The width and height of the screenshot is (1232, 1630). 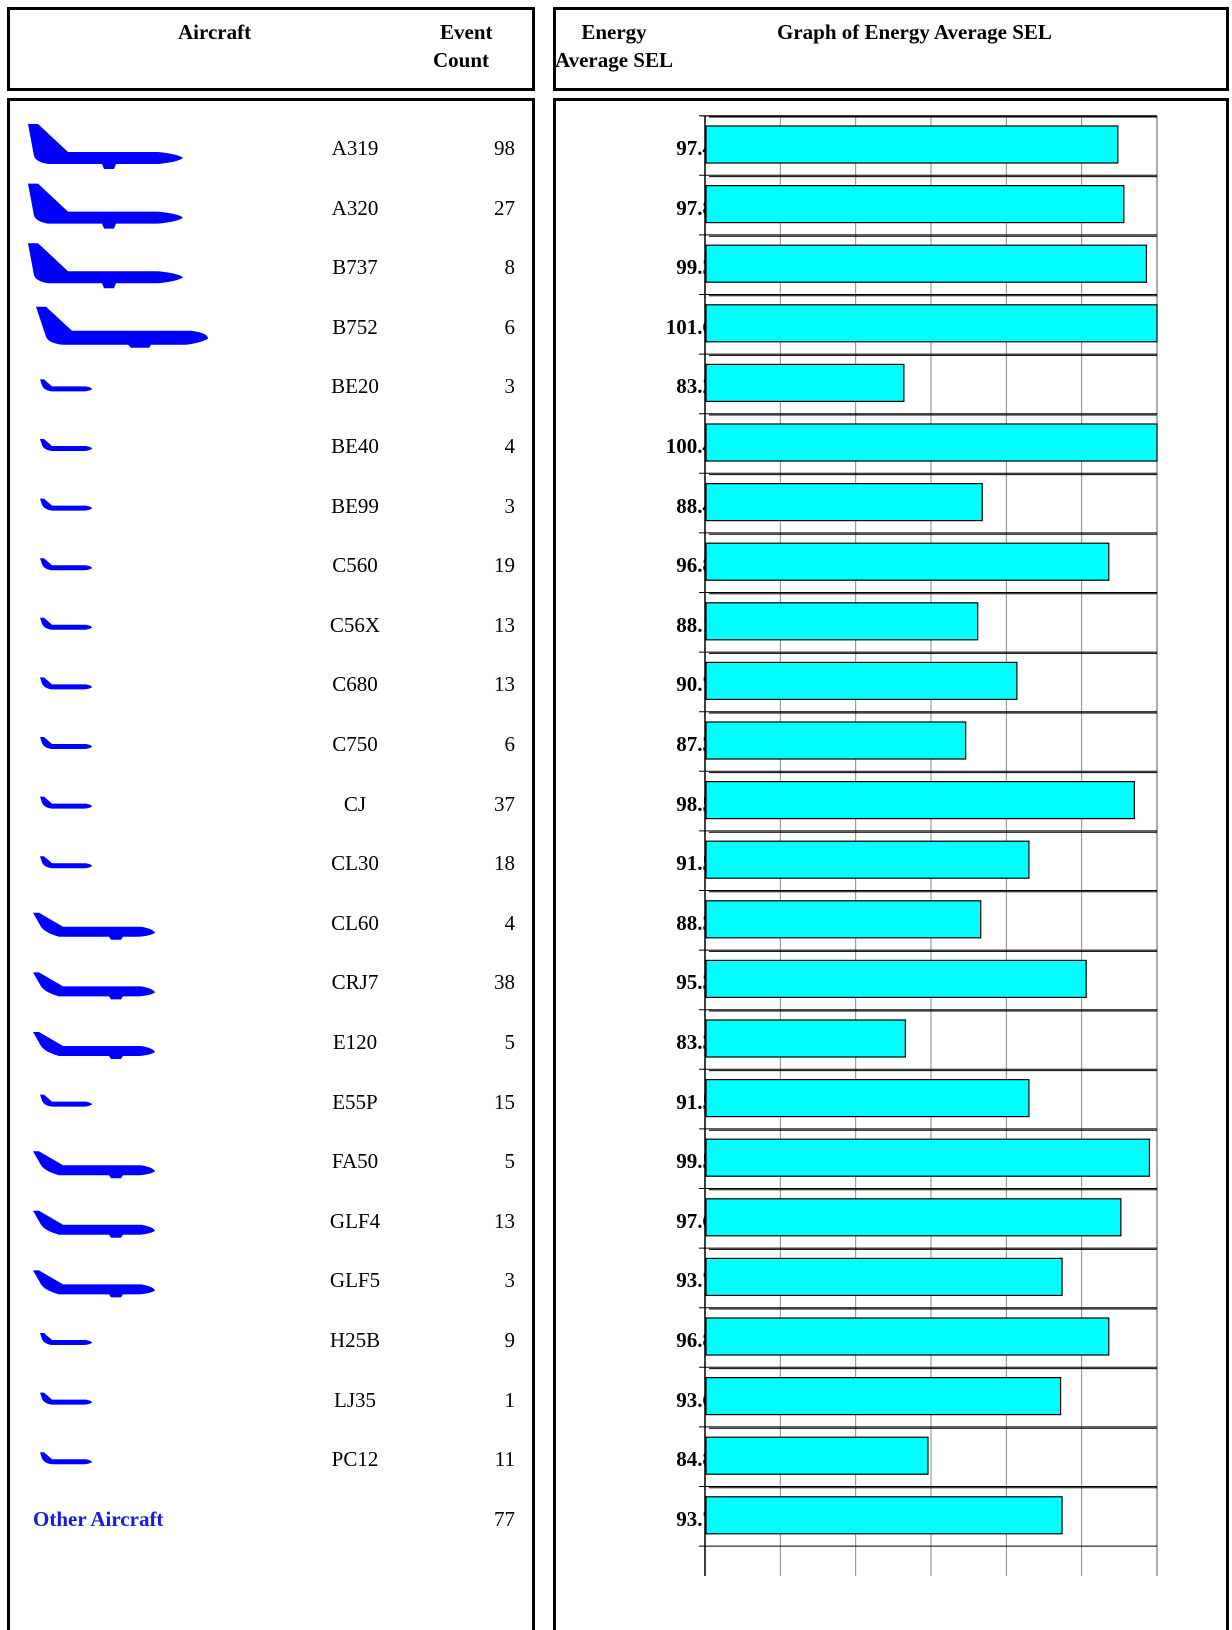 What do you see at coordinates (817, 1455) in the screenshot?
I see `bar-PC12` at bounding box center [817, 1455].